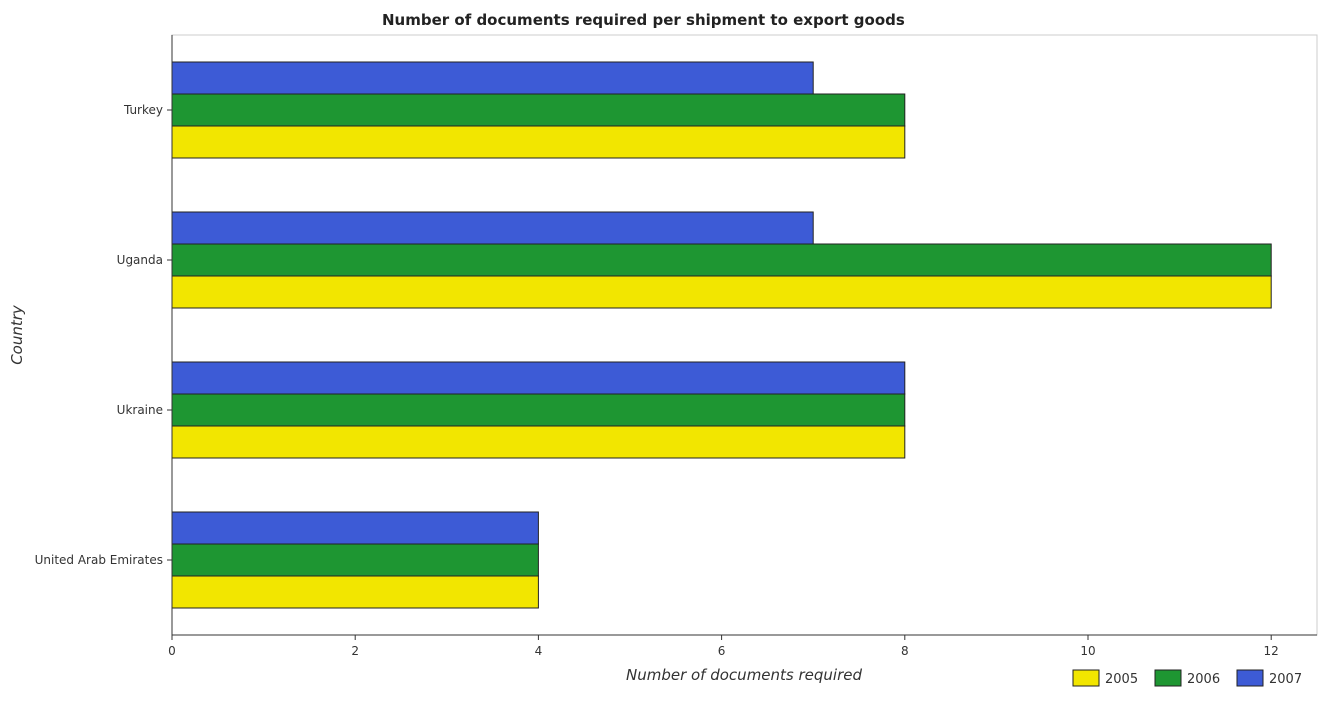 This screenshot has height=704, width=1323. What do you see at coordinates (492, 228) in the screenshot?
I see `bar-2007-uganda` at bounding box center [492, 228].